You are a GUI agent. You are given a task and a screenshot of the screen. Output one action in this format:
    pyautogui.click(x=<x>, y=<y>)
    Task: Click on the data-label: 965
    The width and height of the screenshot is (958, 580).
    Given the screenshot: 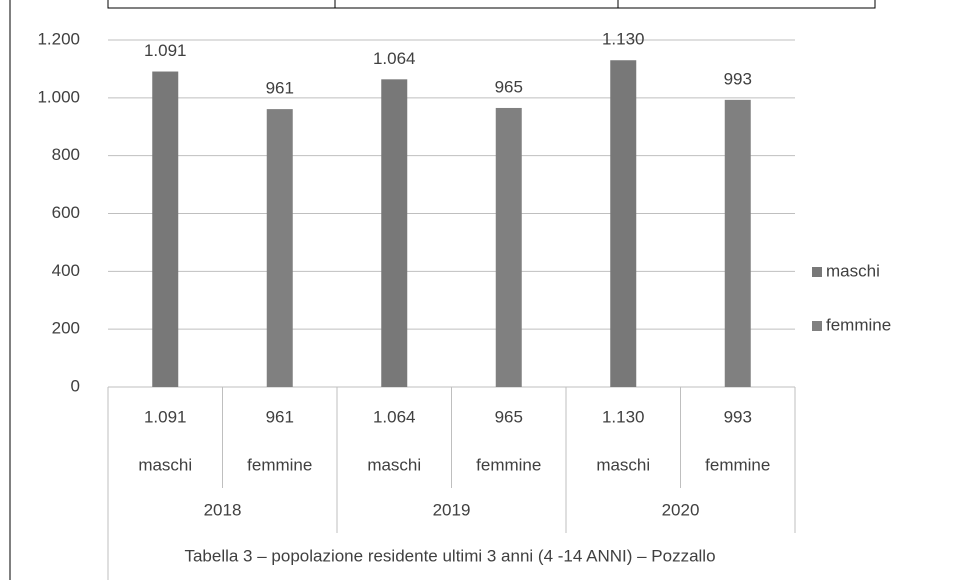 What is the action you would take?
    pyautogui.click(x=509, y=86)
    